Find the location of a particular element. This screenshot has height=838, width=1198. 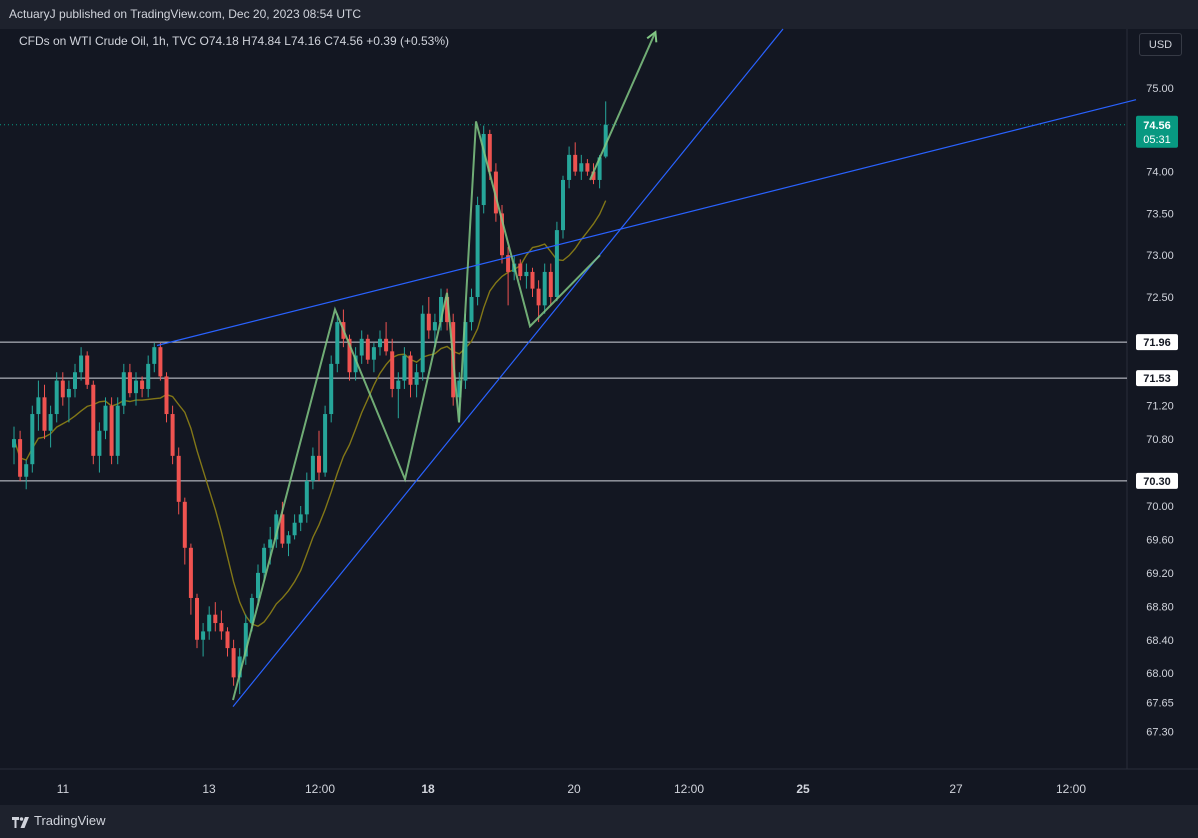

footer-bar: TradingView is located at coordinates (599, 821).